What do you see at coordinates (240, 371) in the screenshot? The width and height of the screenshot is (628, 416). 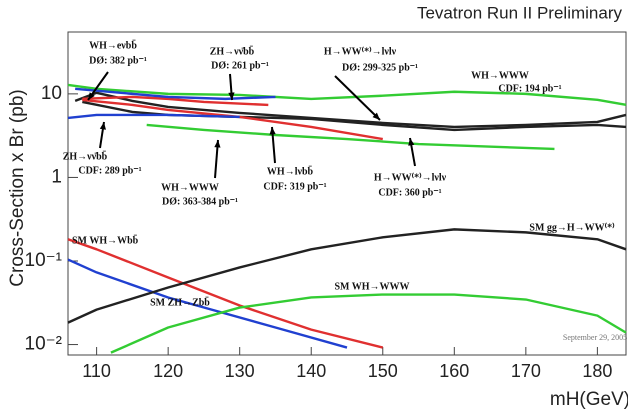 I see `x-tick-label: 130` at bounding box center [240, 371].